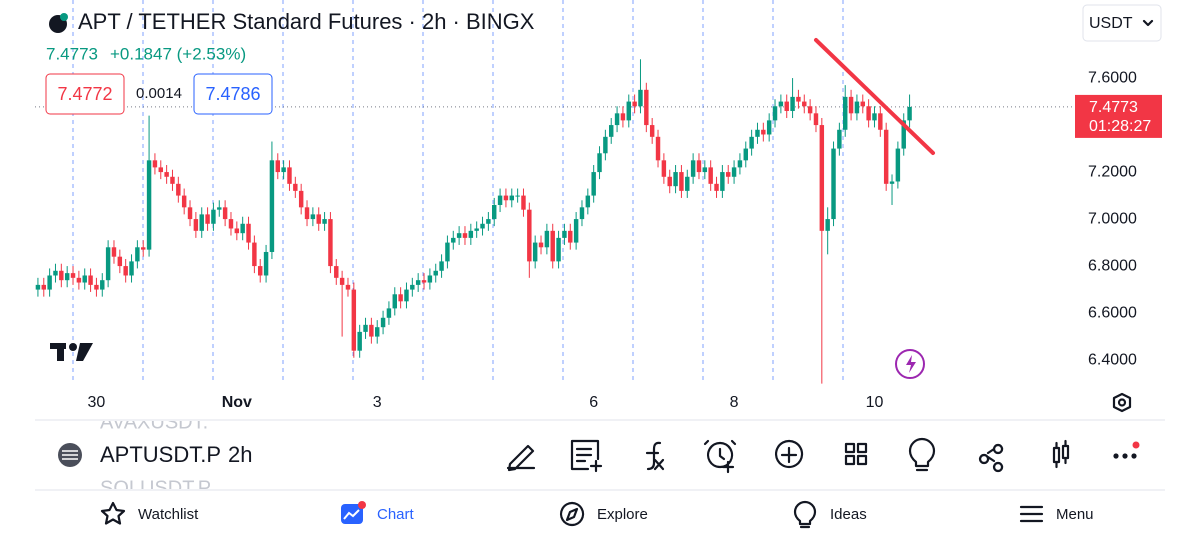  Describe the element at coordinates (233, 94) in the screenshot. I see `buy-button` at that location.